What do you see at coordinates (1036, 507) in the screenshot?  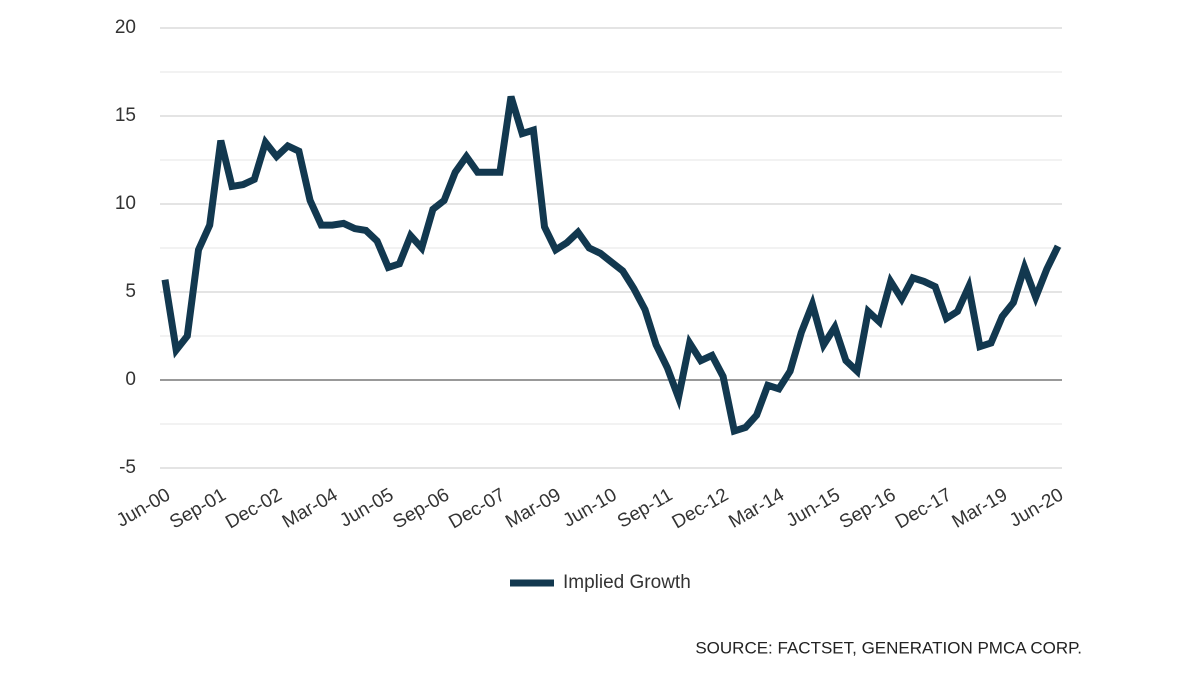 I see `x-tick-label: Jun-20` at bounding box center [1036, 507].